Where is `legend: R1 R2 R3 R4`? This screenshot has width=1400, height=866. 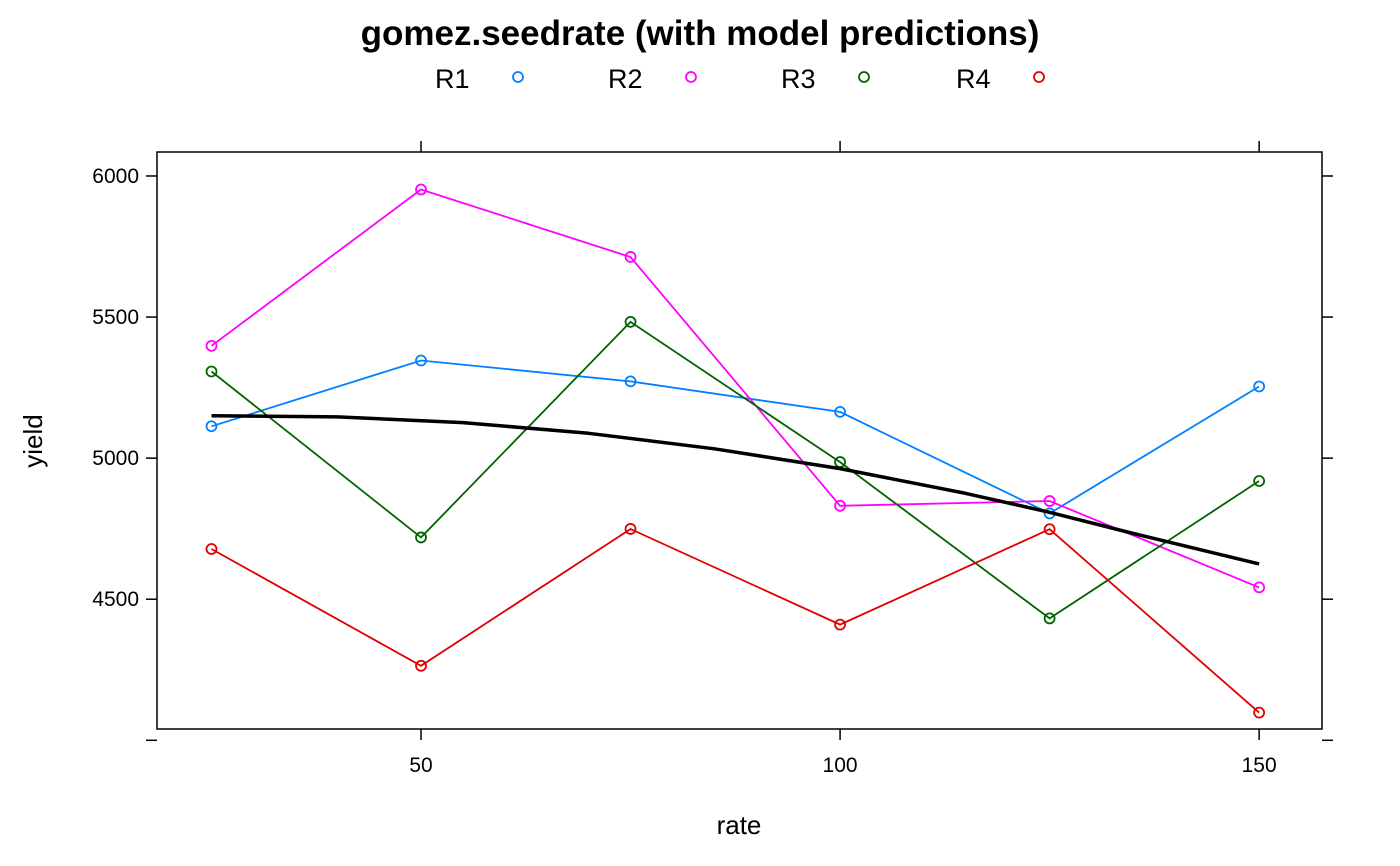
legend: R1 R2 R3 R4 is located at coordinates (740, 79).